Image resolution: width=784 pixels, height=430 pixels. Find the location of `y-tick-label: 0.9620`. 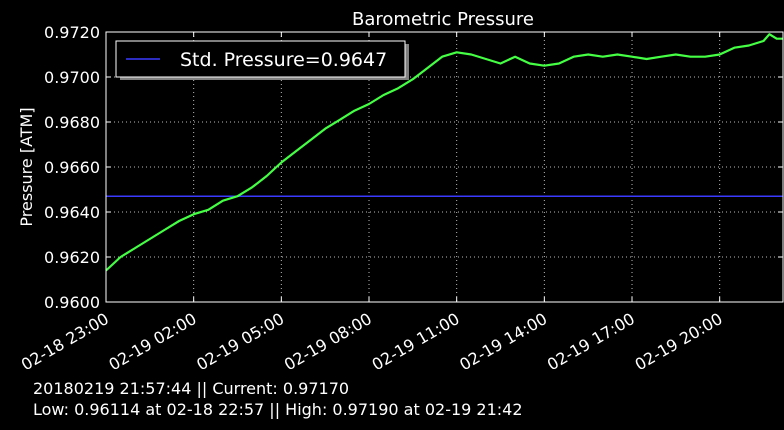

y-tick-label: 0.9620 is located at coordinates (72, 257).